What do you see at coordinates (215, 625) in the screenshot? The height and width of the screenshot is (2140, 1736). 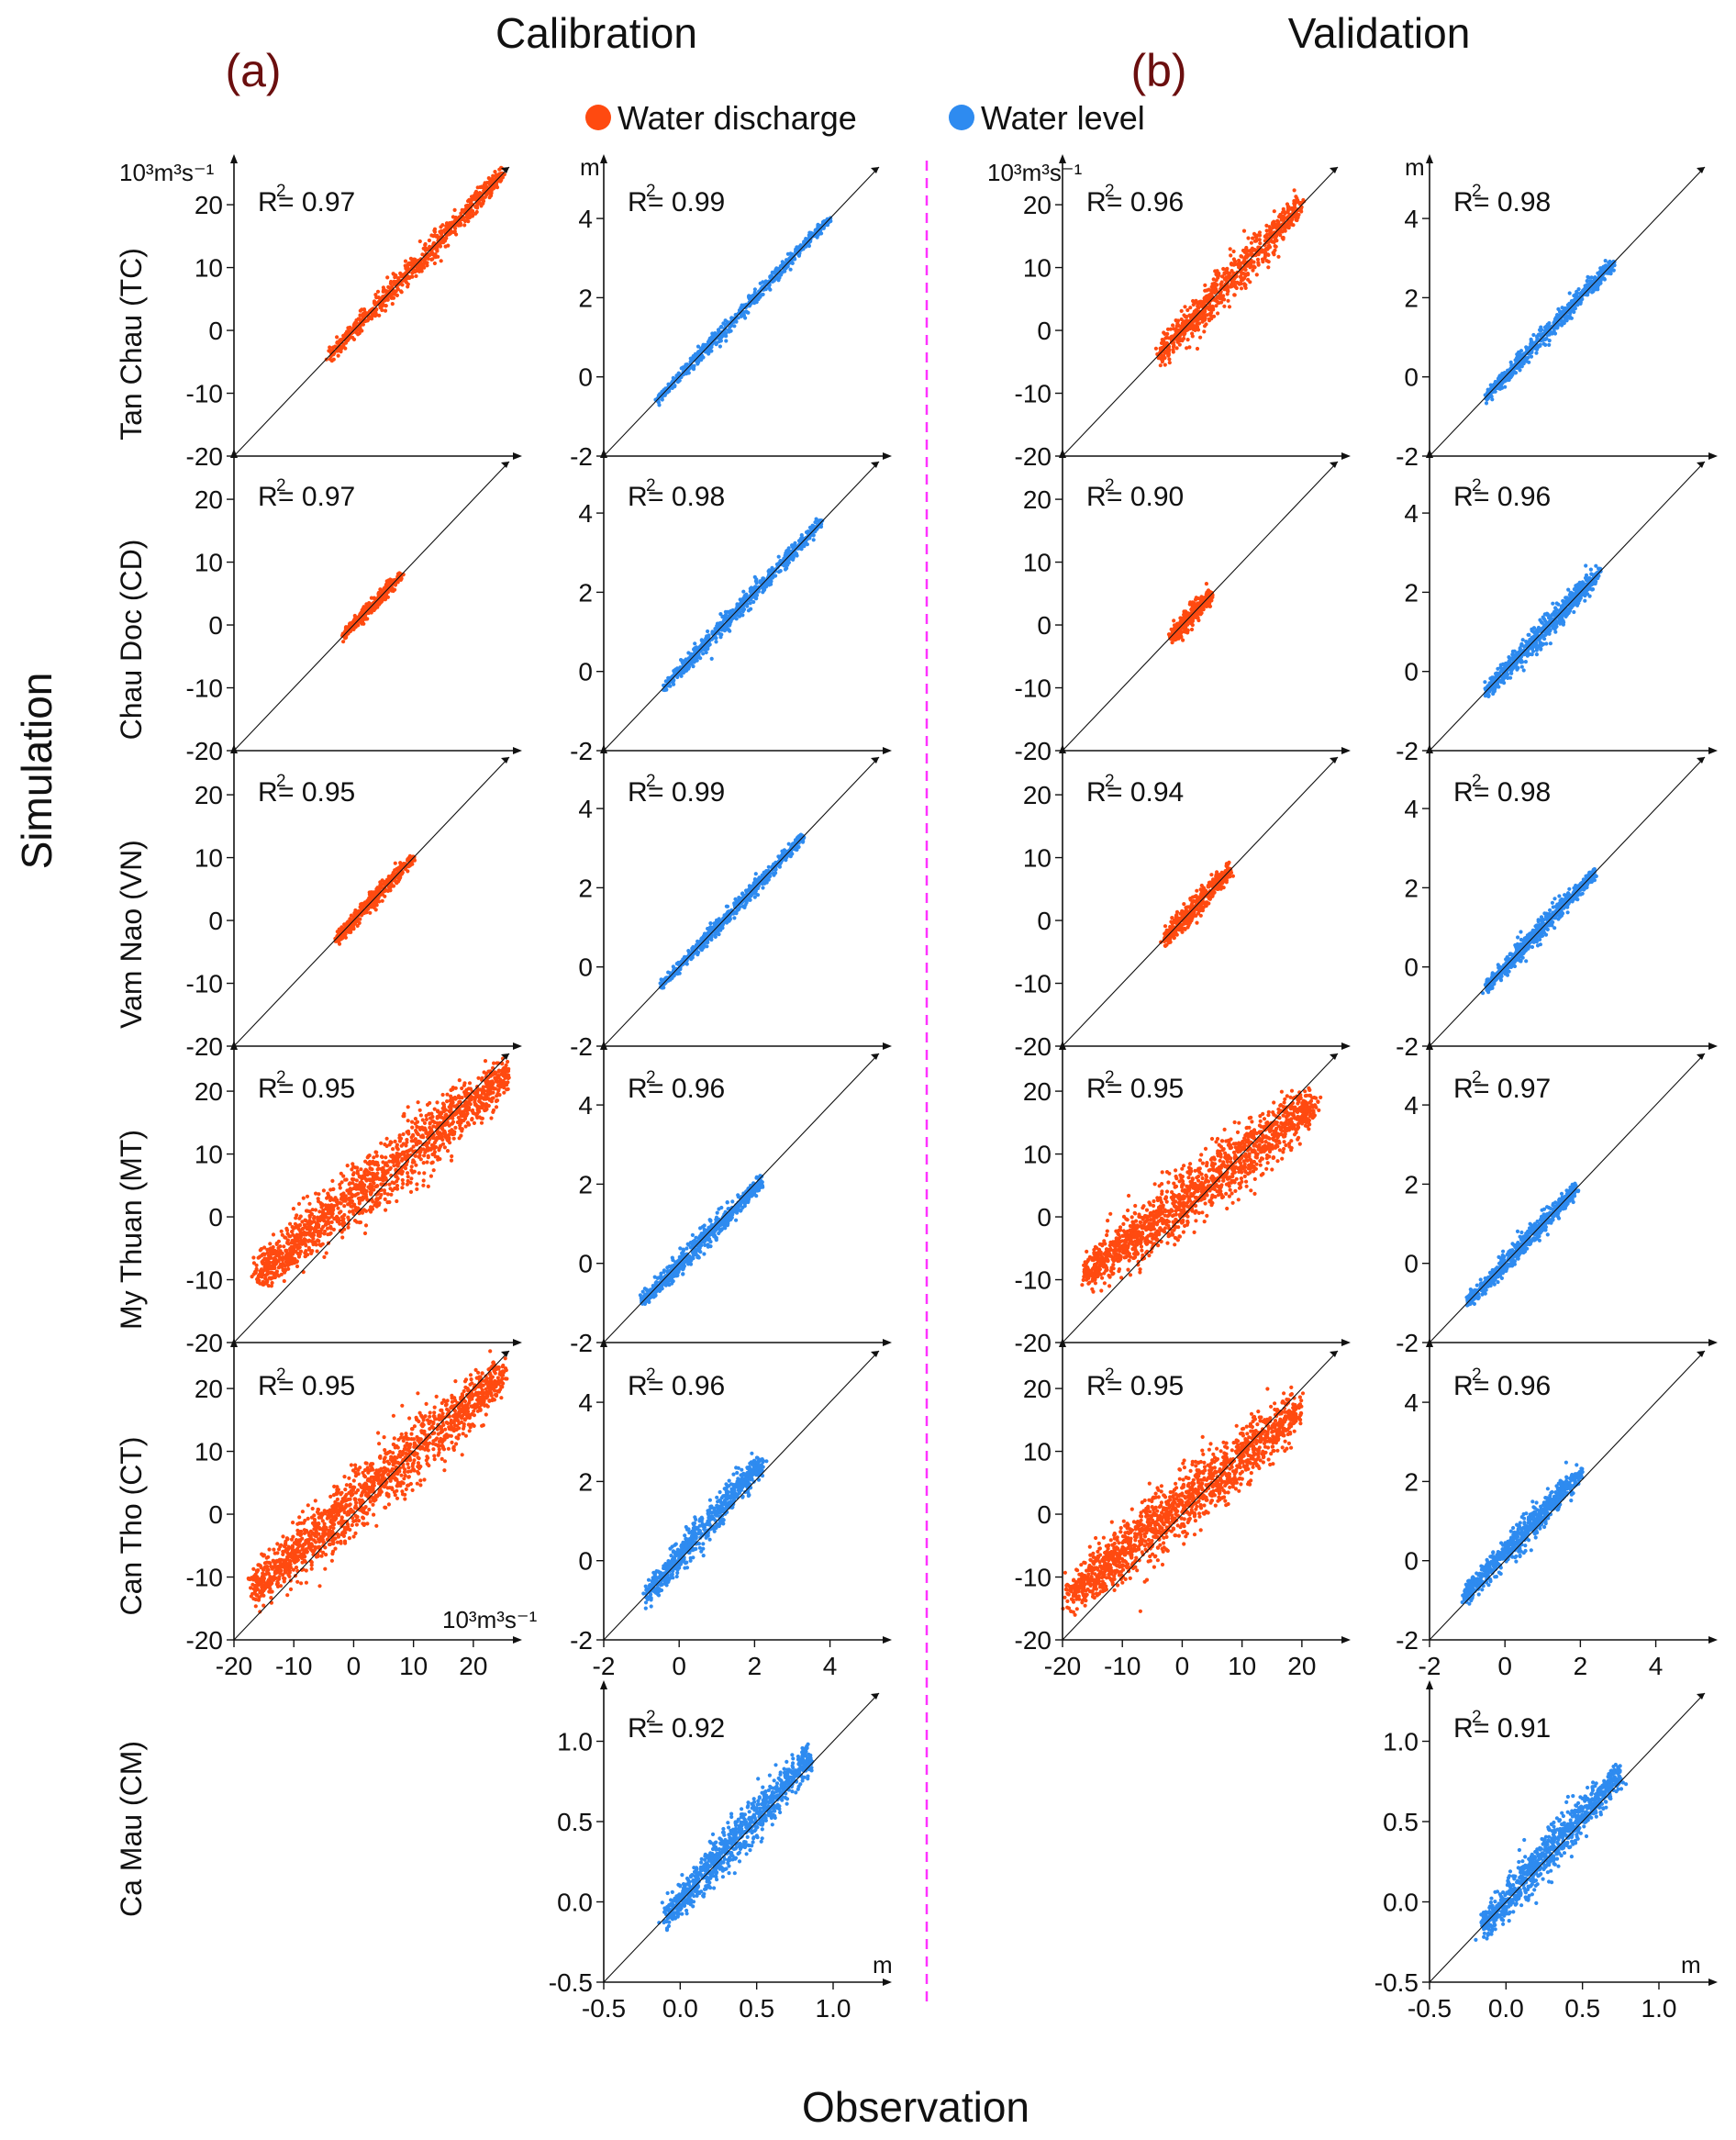 I see `y-tick-label: 0` at bounding box center [215, 625].